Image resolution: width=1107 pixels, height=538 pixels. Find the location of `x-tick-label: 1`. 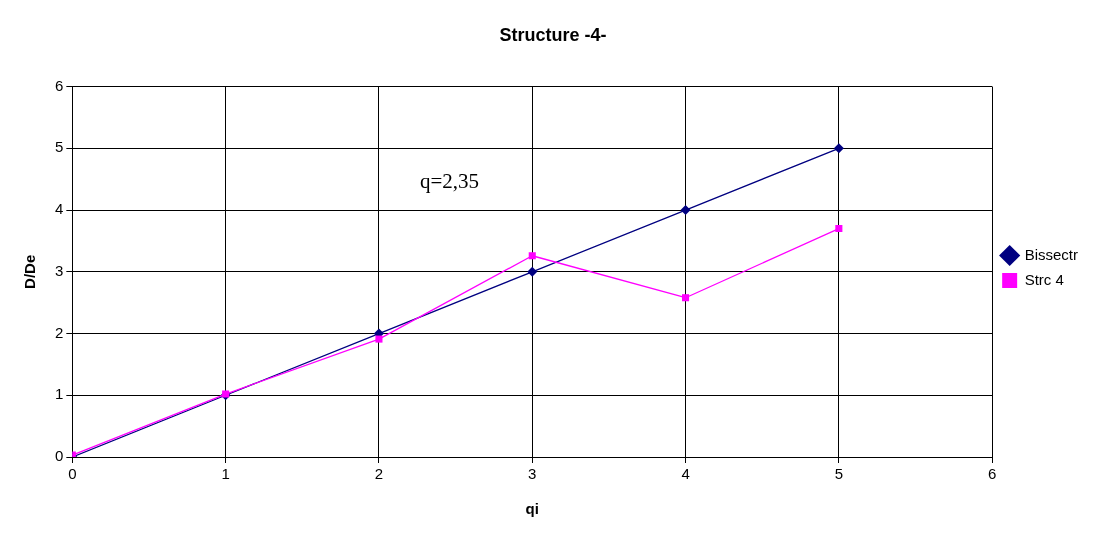

x-tick-label: 1 is located at coordinates (225, 474).